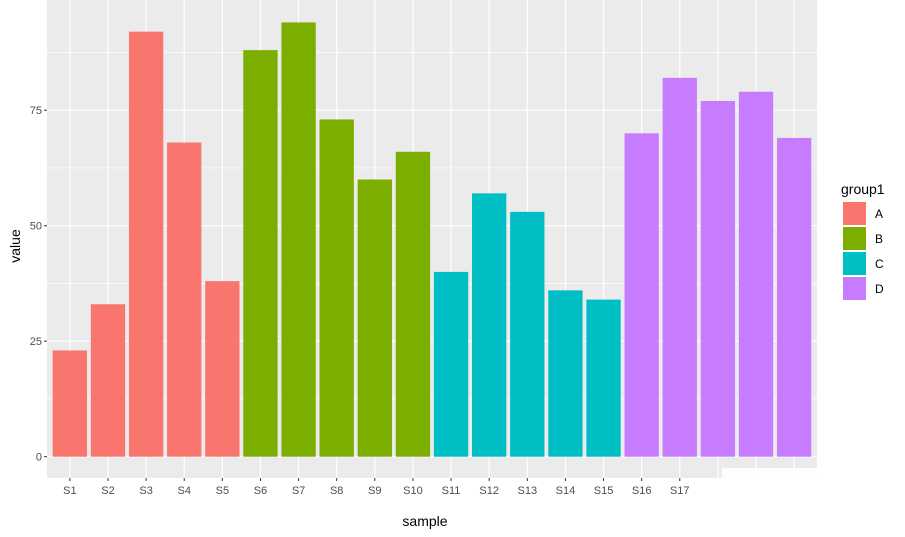 This screenshot has height=537, width=905. What do you see at coordinates (854, 213) in the screenshot?
I see `legend-key-A` at bounding box center [854, 213].